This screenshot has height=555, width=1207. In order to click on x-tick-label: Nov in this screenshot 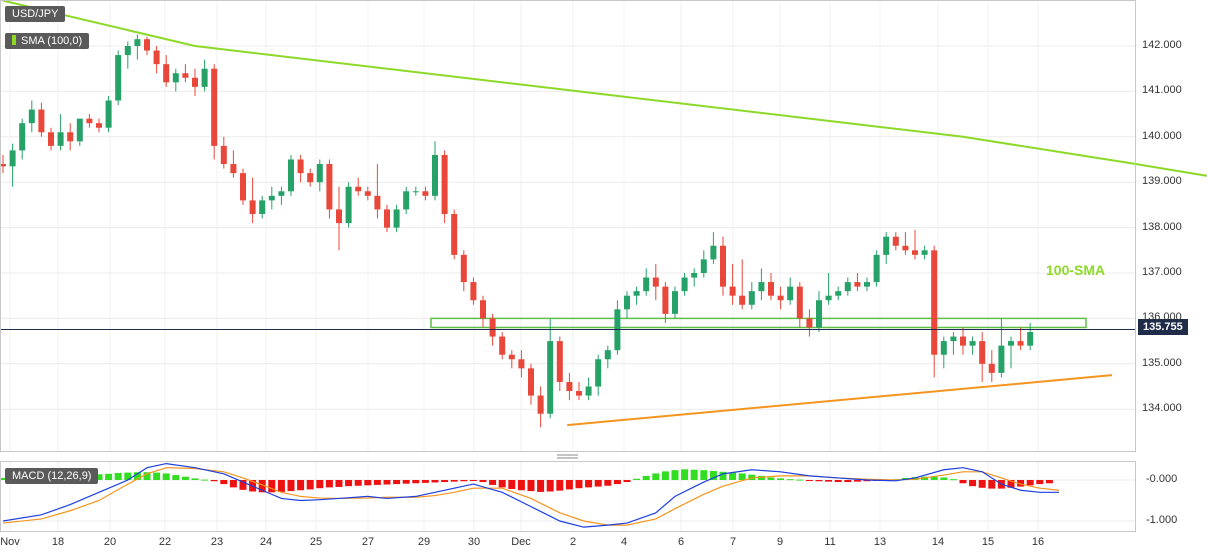, I will do `click(10, 542)`.